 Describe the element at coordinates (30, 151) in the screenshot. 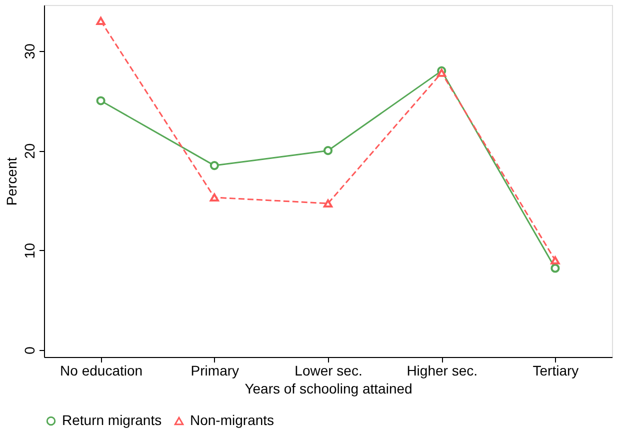

I see `y-tick-label: 20` at that location.